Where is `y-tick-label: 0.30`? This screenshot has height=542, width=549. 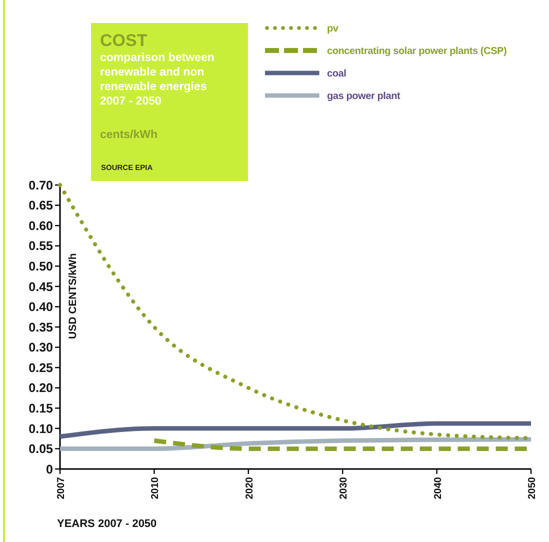
y-tick-label: 0.30 is located at coordinates (41, 347).